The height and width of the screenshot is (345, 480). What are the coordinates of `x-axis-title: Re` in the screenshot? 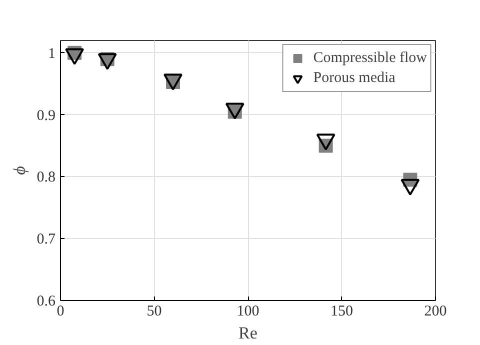 It's located at (248, 333).